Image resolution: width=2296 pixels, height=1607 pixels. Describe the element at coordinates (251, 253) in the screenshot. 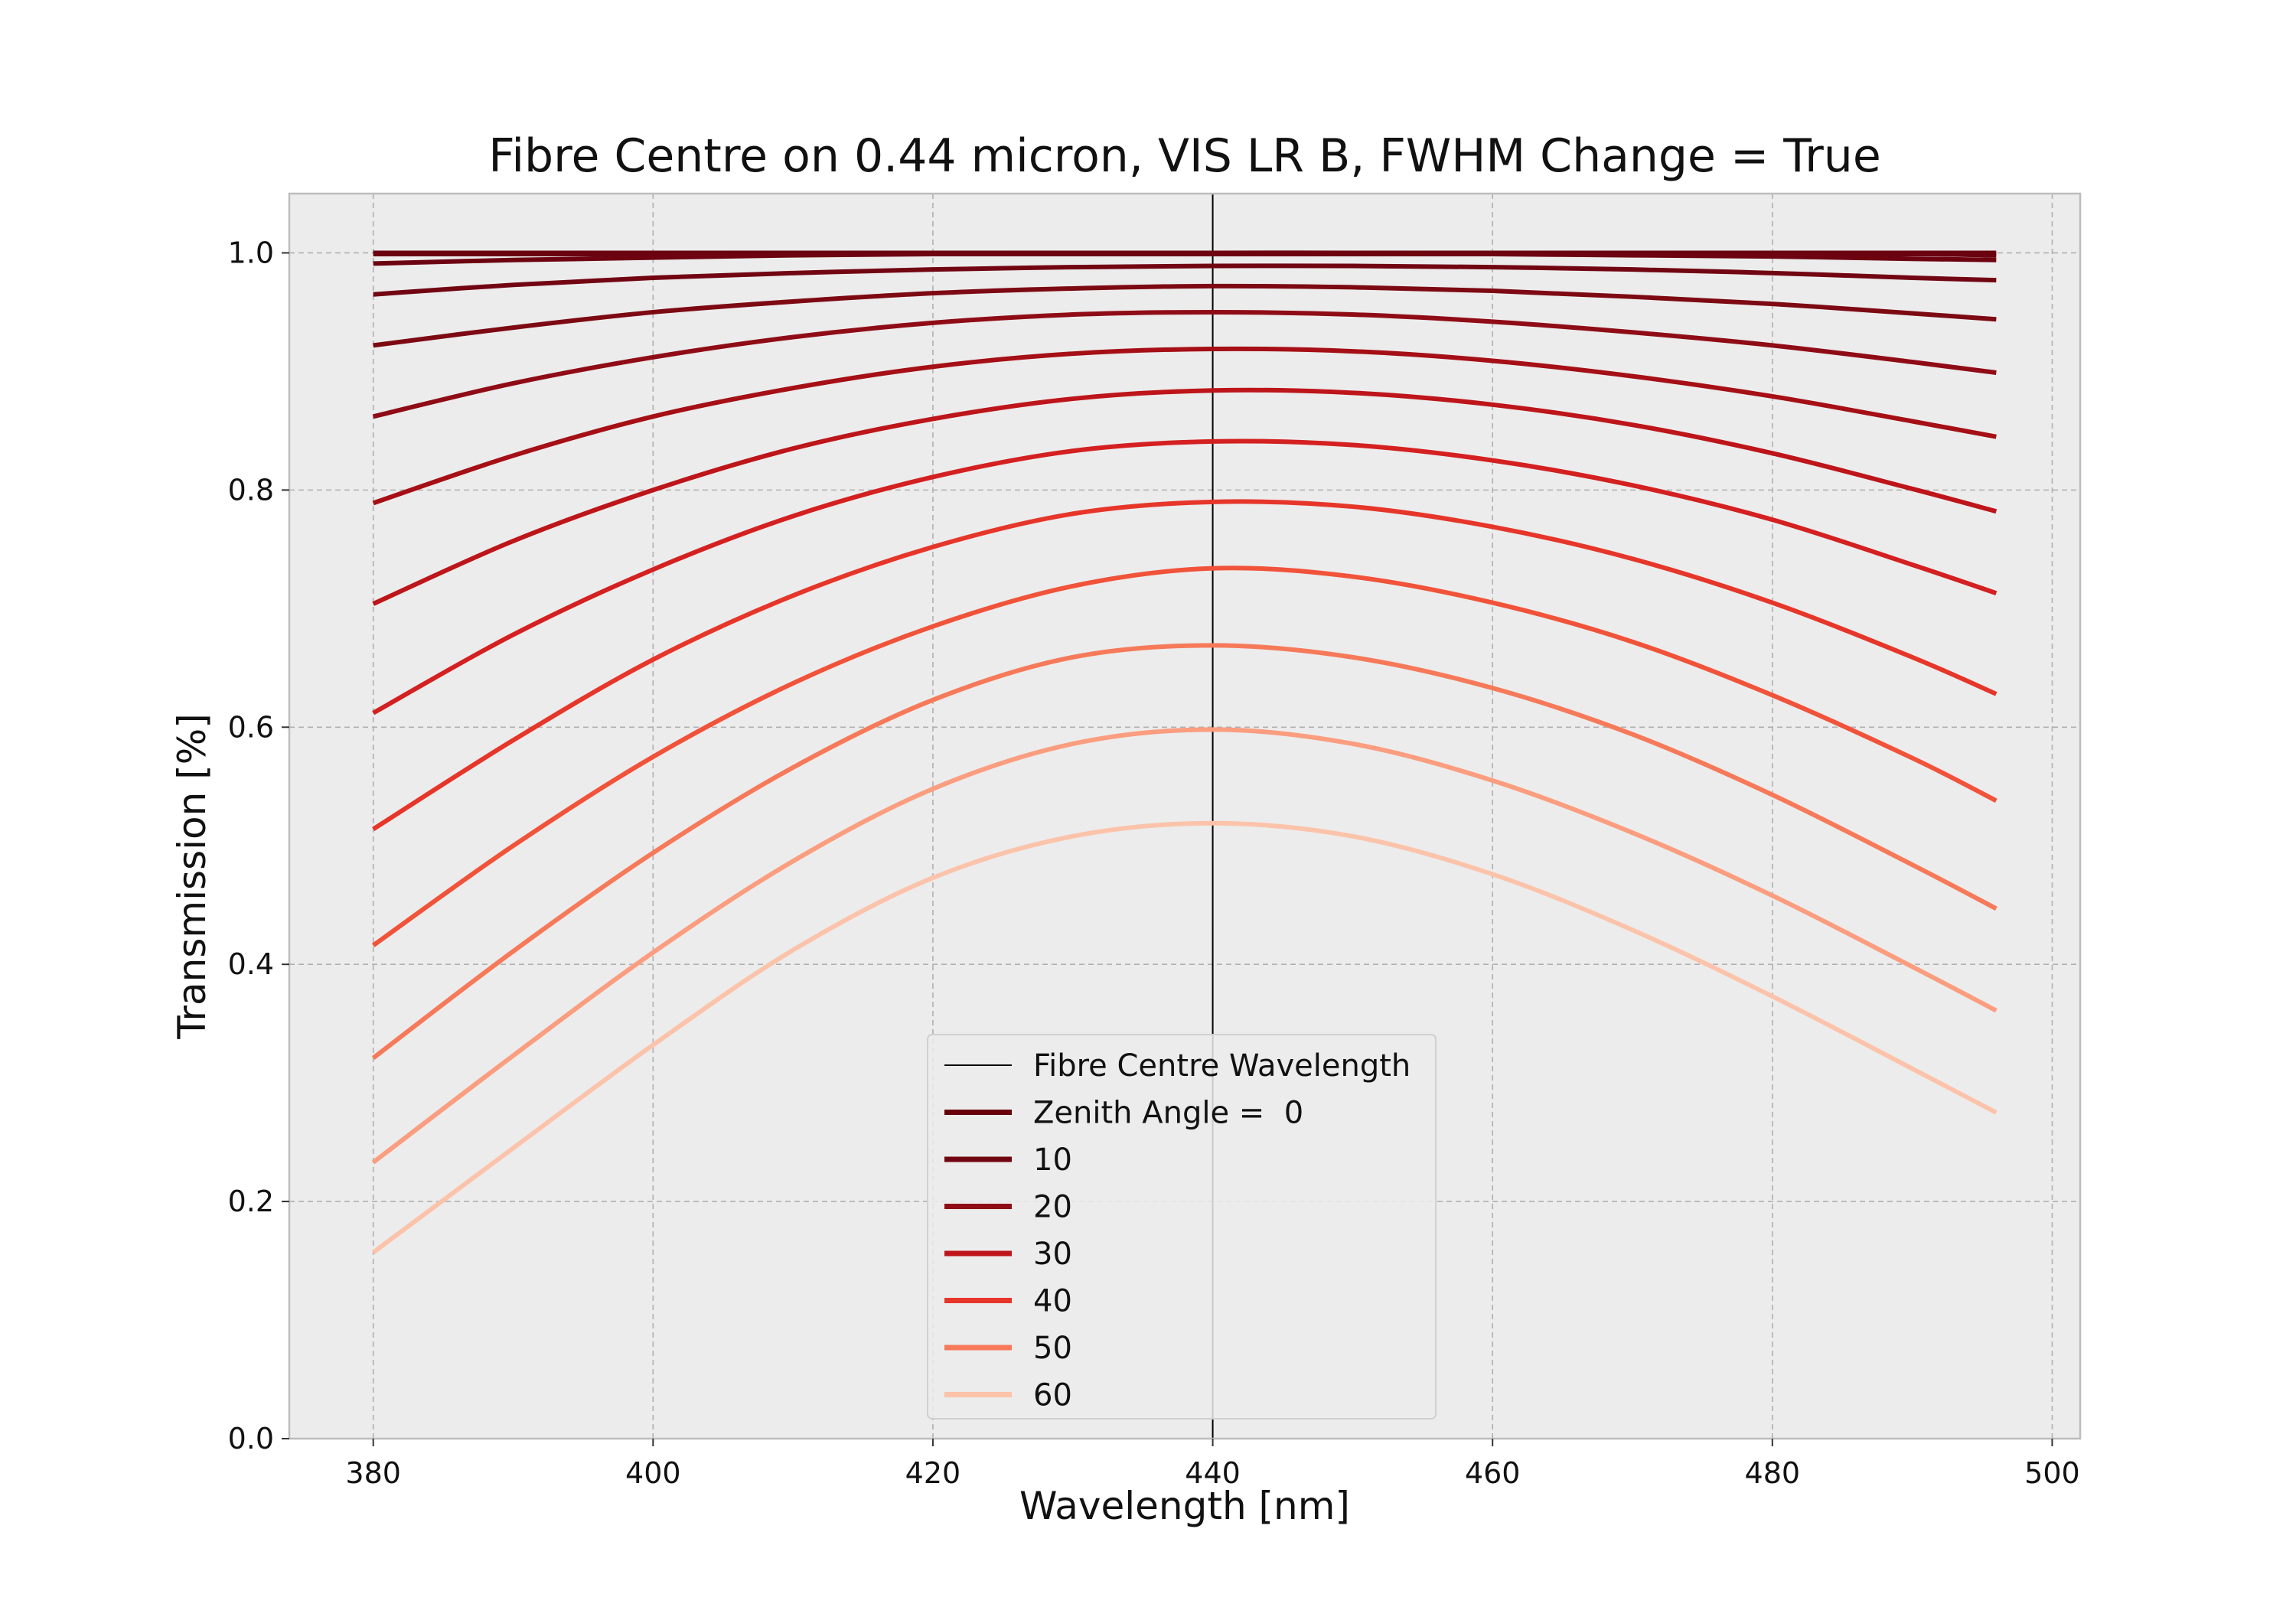

I see `y-tick-label: 1.0` at that location.